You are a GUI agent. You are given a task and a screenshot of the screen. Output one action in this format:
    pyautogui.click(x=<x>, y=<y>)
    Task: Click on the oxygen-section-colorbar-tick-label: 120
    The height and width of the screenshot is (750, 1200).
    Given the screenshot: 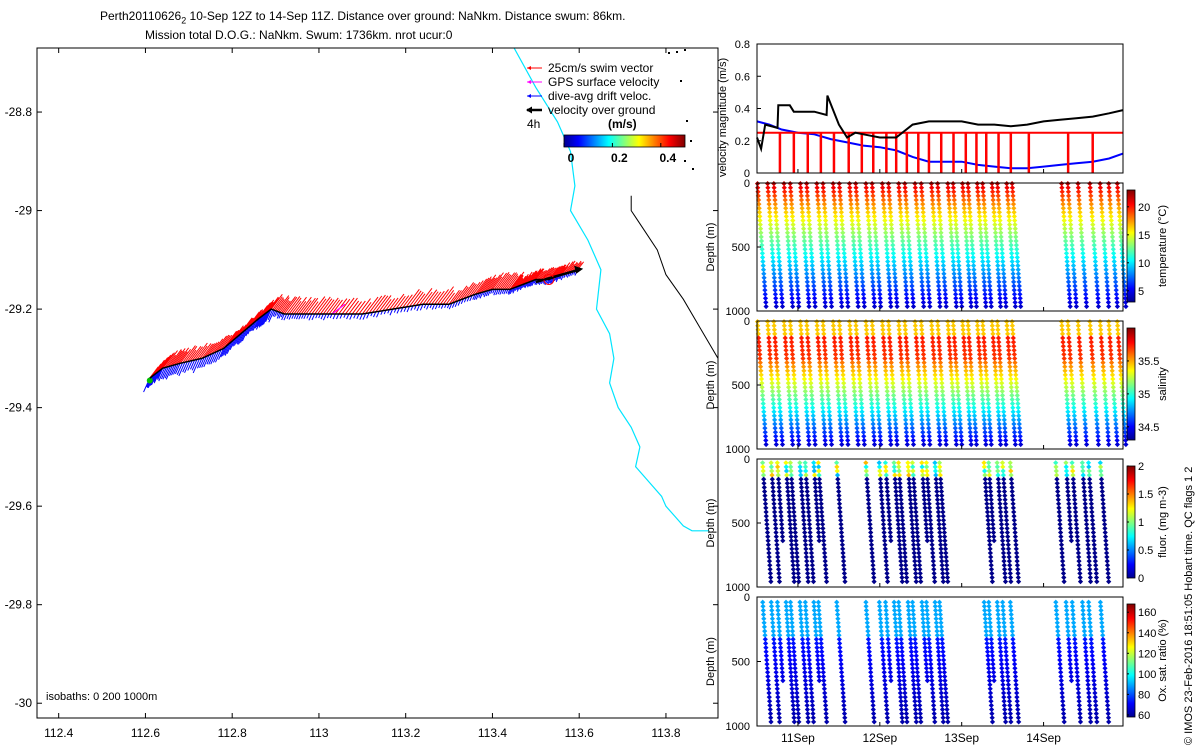 What is the action you would take?
    pyautogui.click(x=1147, y=654)
    